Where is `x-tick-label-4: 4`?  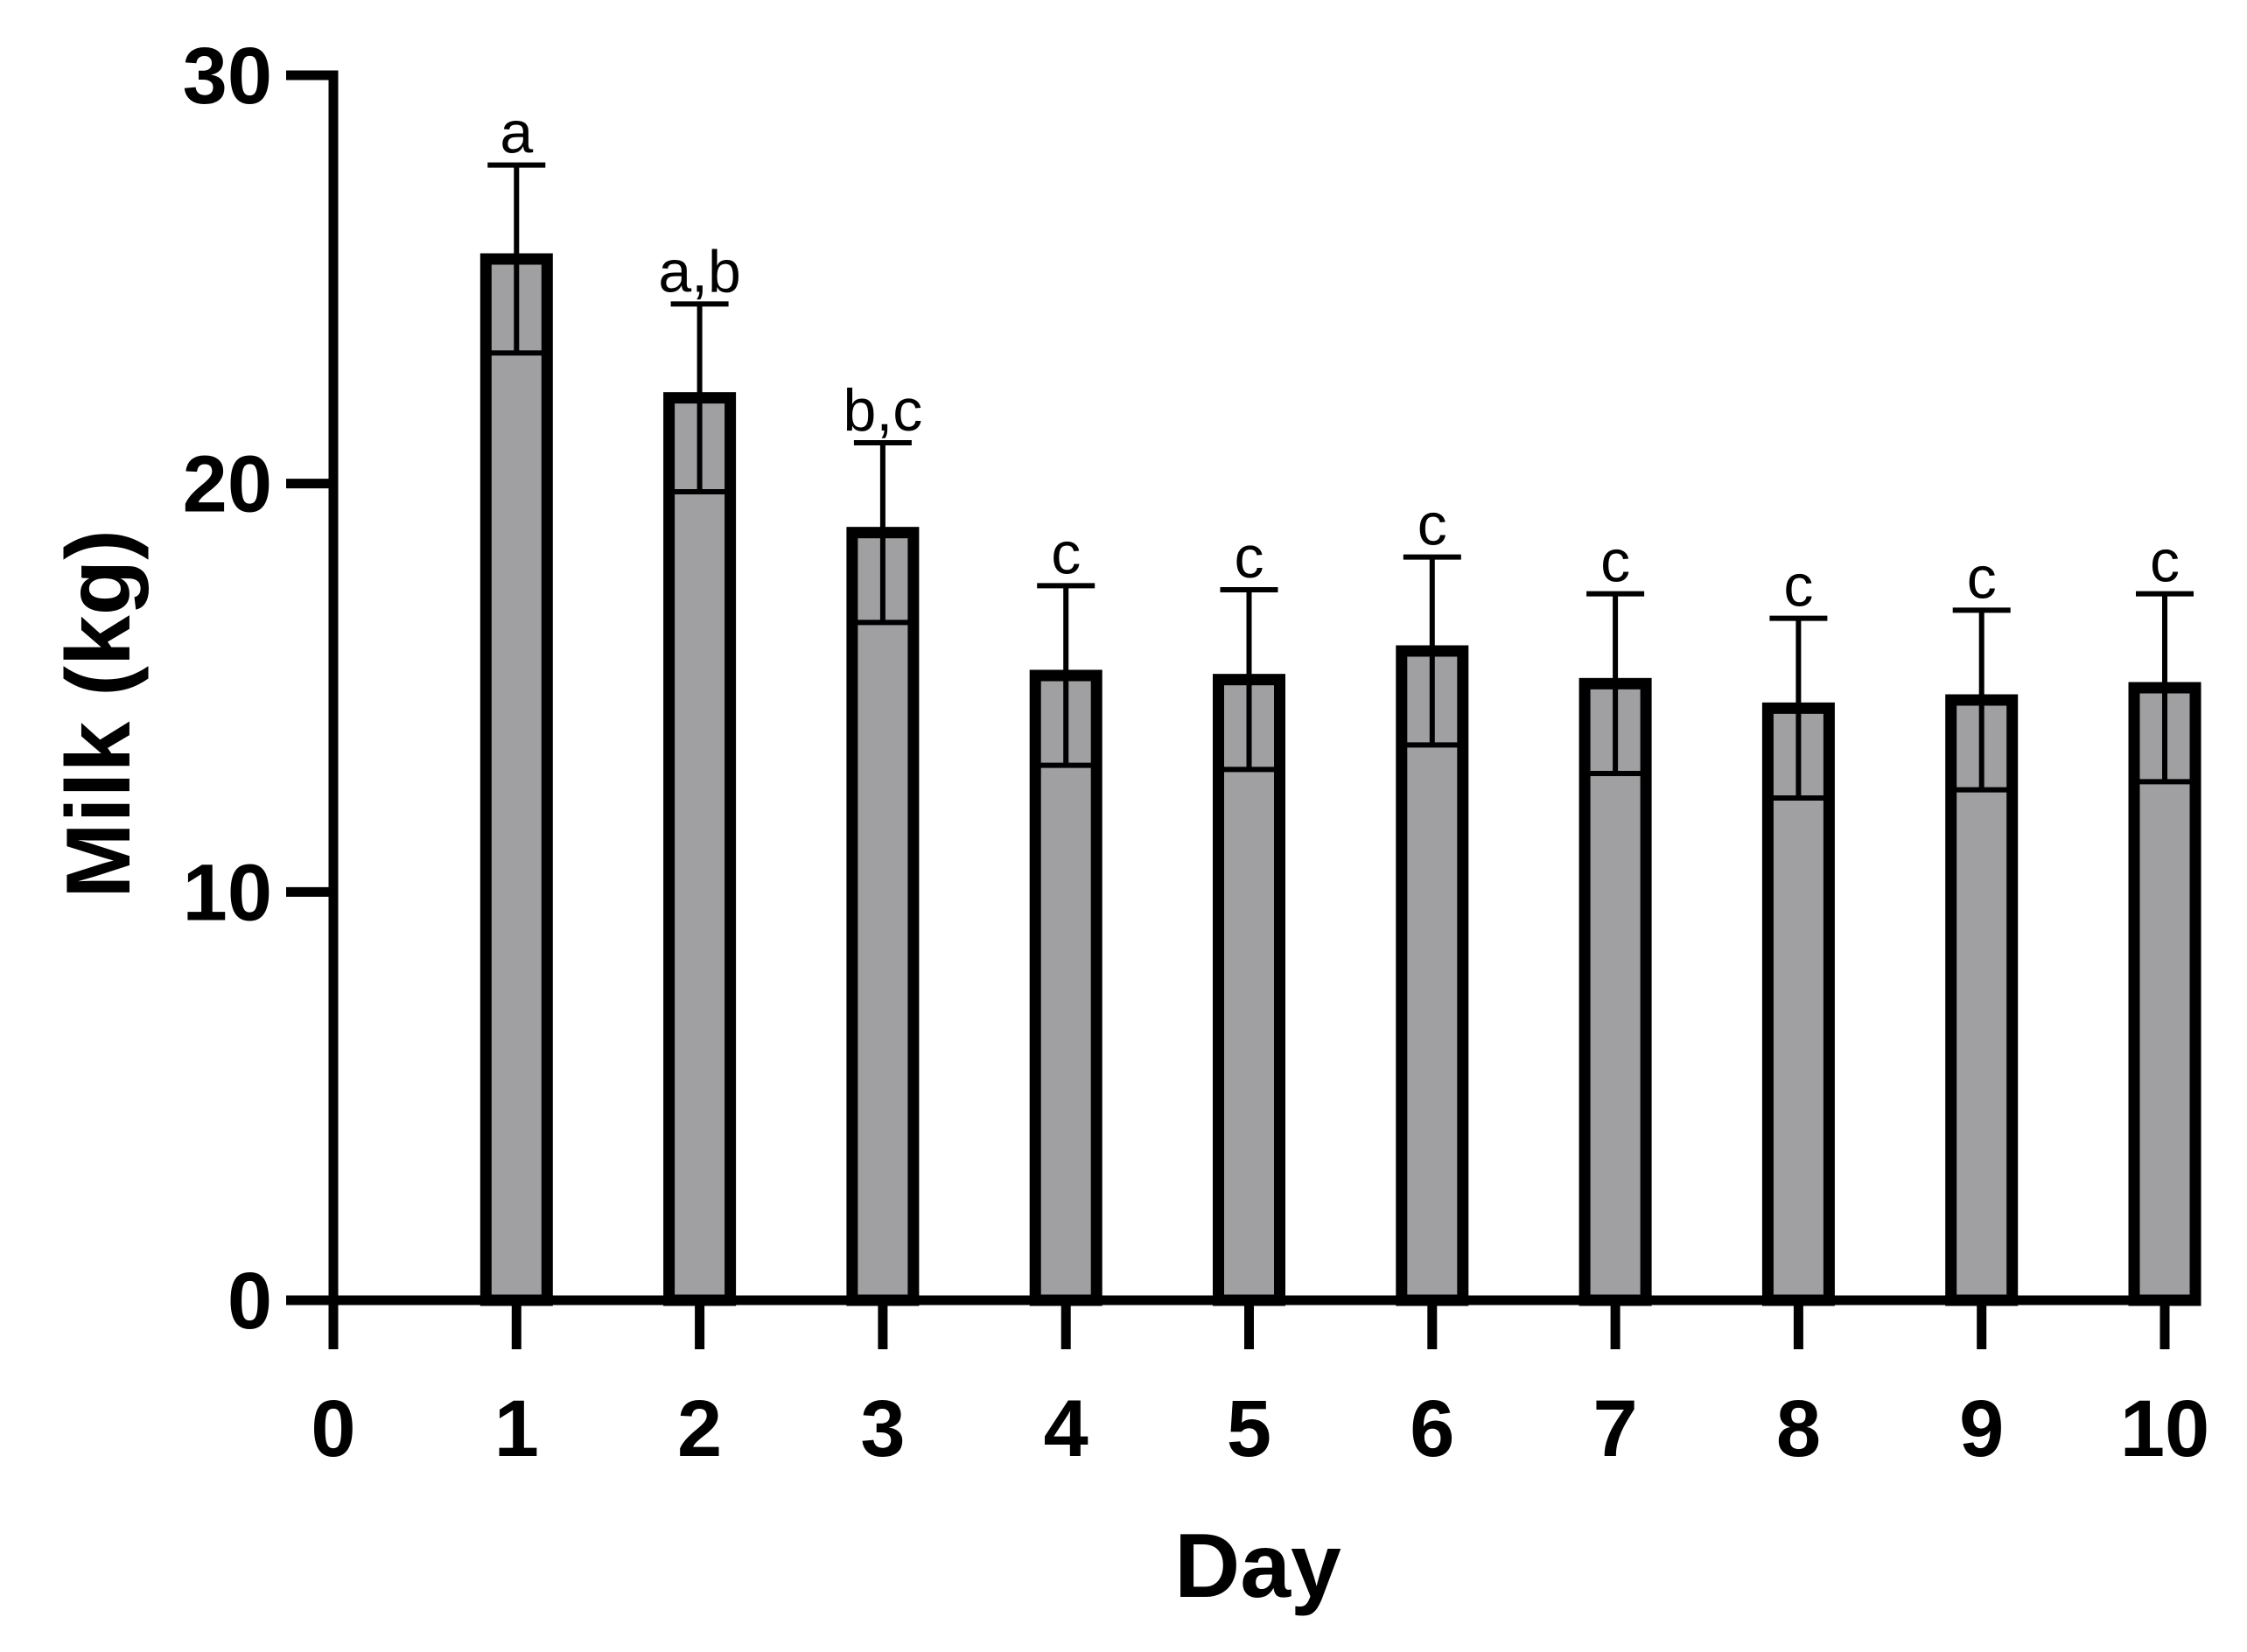 x-tick-label-4: 4 is located at coordinates (1066, 1429).